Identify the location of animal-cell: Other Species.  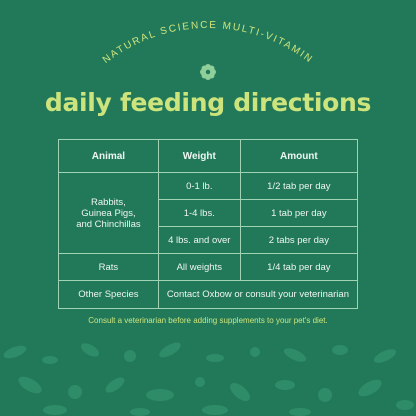
(108, 294).